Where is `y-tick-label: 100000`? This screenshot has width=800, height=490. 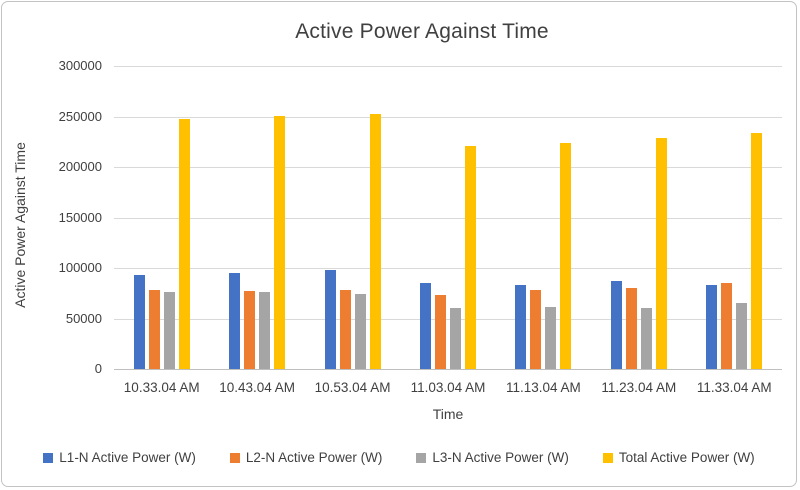
y-tick-label: 100000 is located at coordinates (80, 267).